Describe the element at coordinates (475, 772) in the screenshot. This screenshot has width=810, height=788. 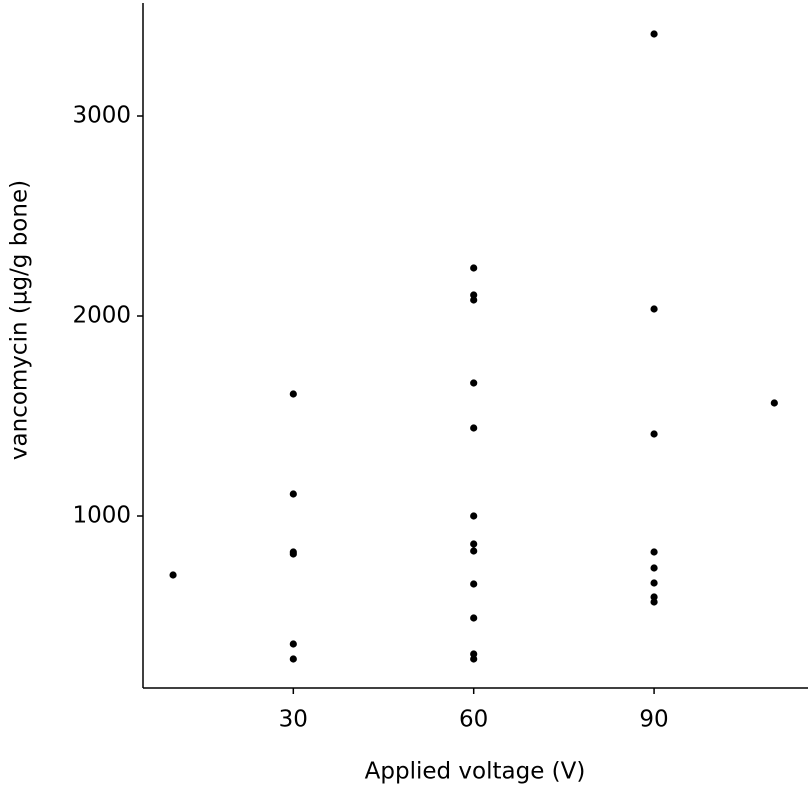
I see `x-axis-label: Applied voltage (V)` at that location.